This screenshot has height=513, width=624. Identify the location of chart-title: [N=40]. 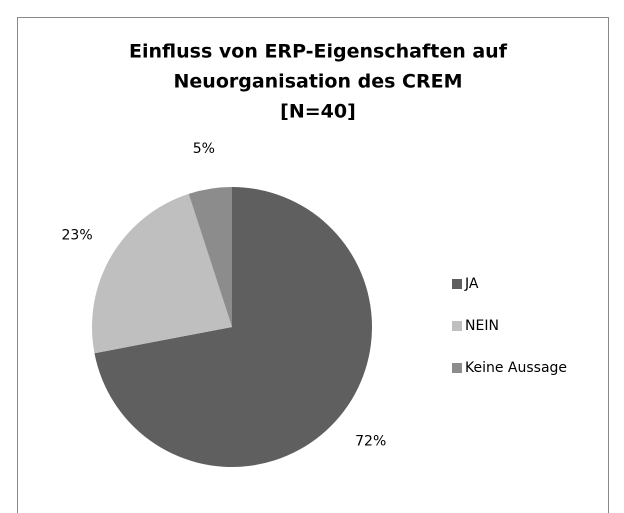
(318, 112).